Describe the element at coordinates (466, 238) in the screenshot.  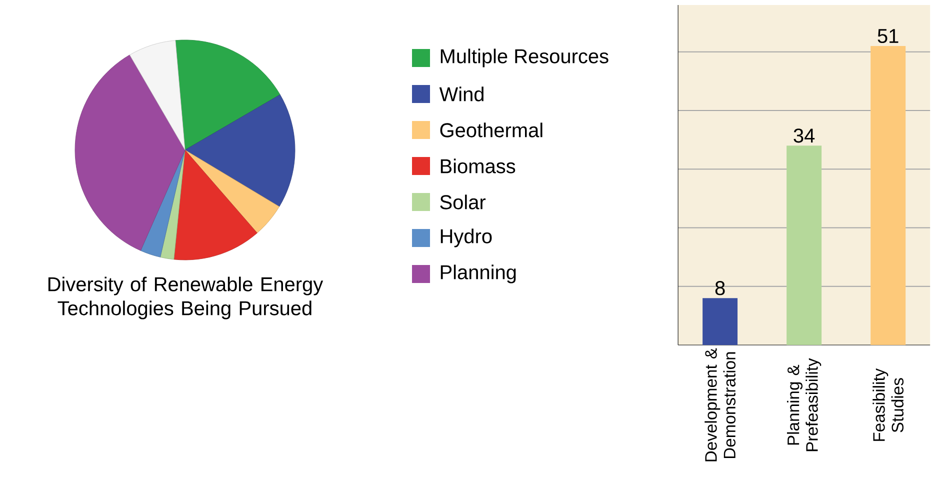
I see `legend-label: Hydro` at that location.